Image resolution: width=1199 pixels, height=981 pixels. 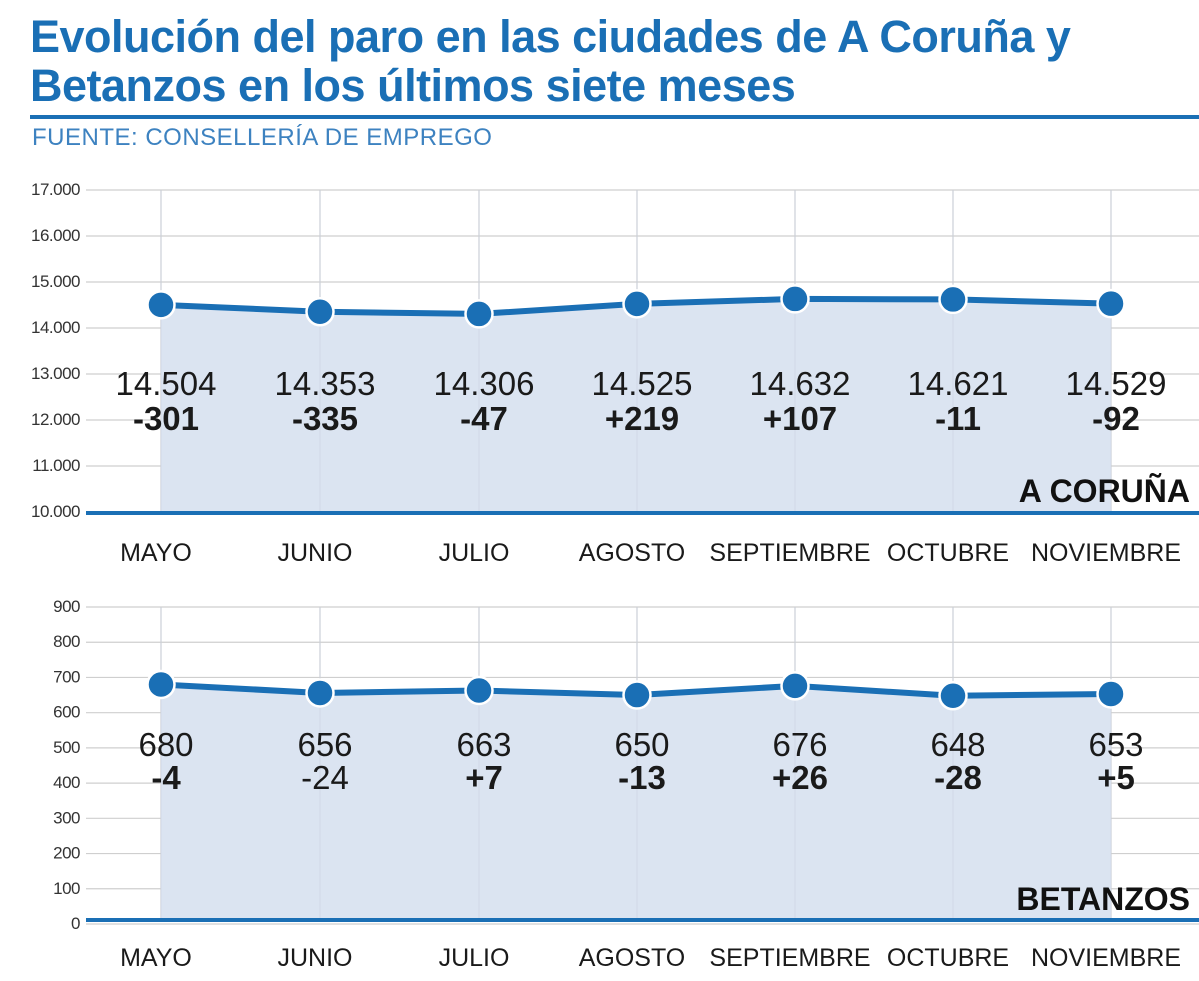 What do you see at coordinates (641, 744) in the screenshot?
I see `value-label: 650` at bounding box center [641, 744].